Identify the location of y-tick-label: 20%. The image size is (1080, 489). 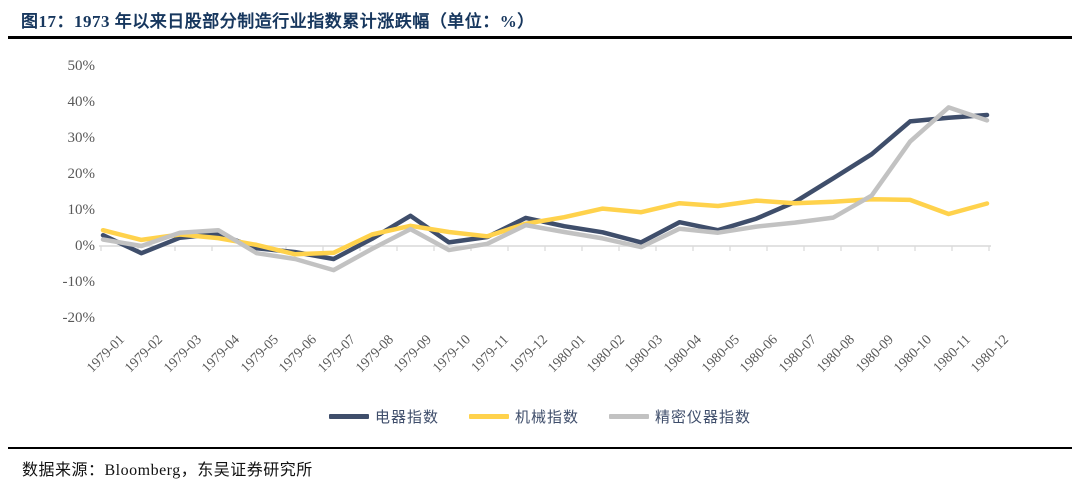
(81, 174).